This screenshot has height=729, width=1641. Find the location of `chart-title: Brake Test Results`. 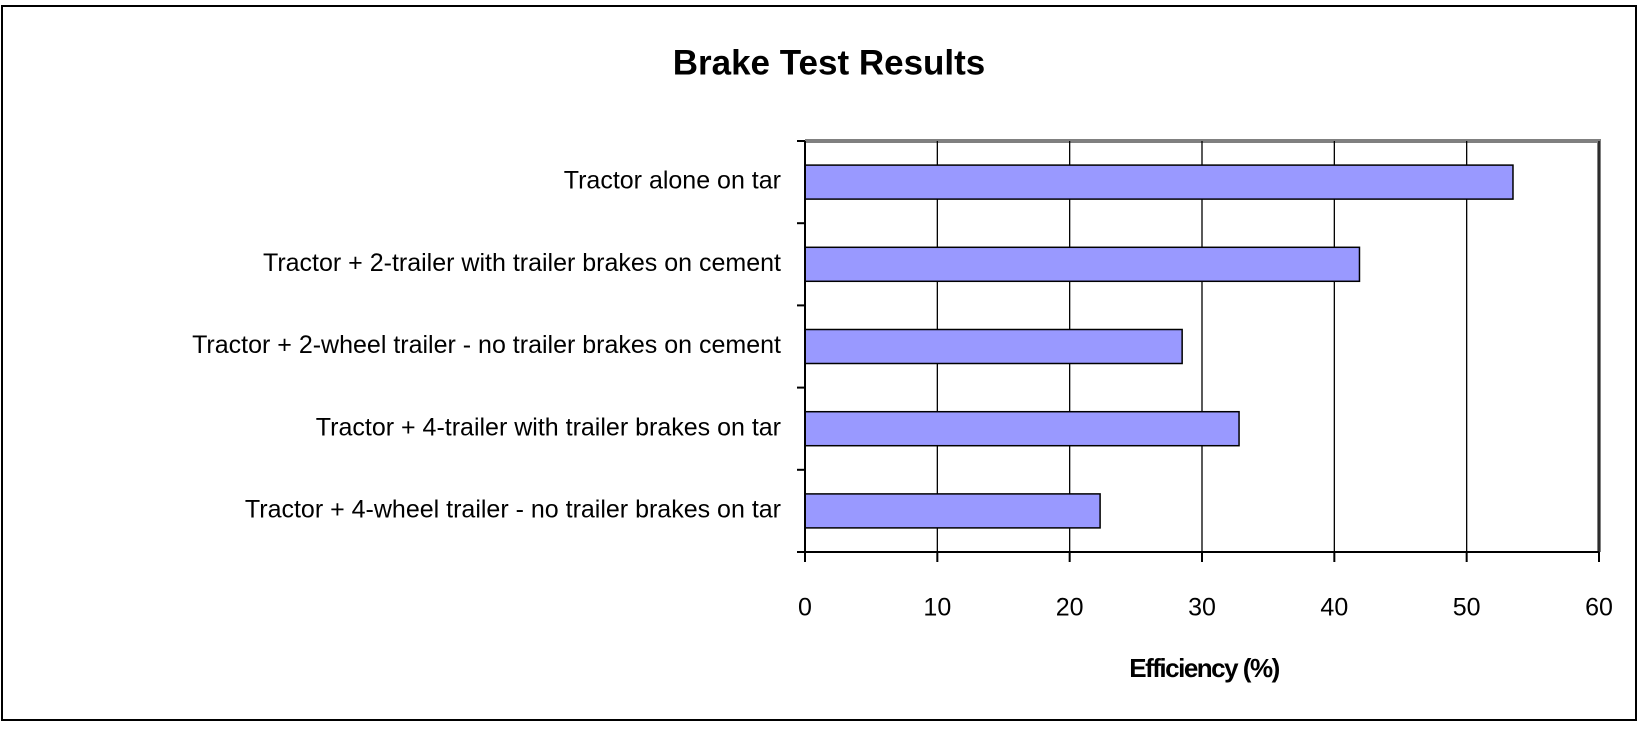

chart-title: Brake Test Results is located at coordinates (829, 62).